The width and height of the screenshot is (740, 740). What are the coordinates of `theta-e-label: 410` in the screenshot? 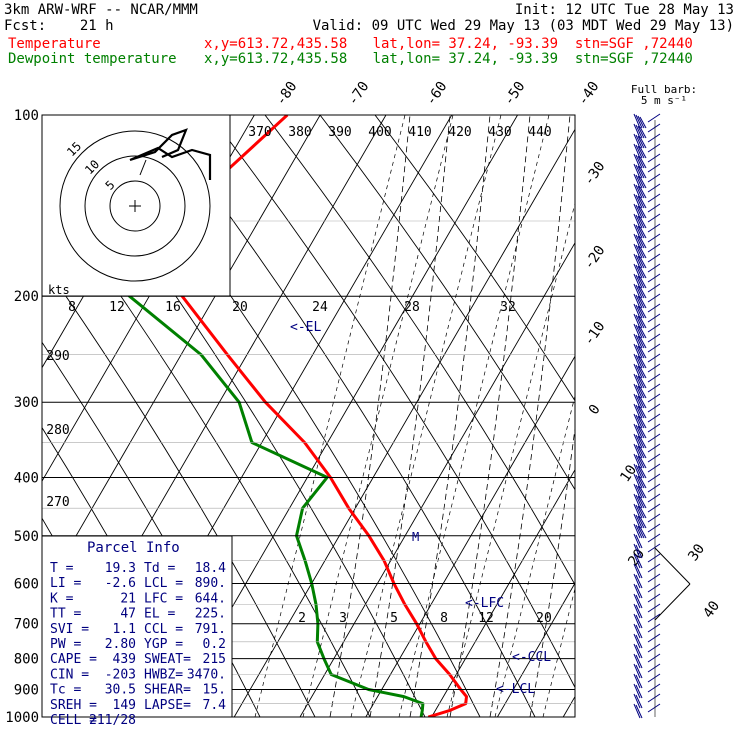 It's located at (419, 132).